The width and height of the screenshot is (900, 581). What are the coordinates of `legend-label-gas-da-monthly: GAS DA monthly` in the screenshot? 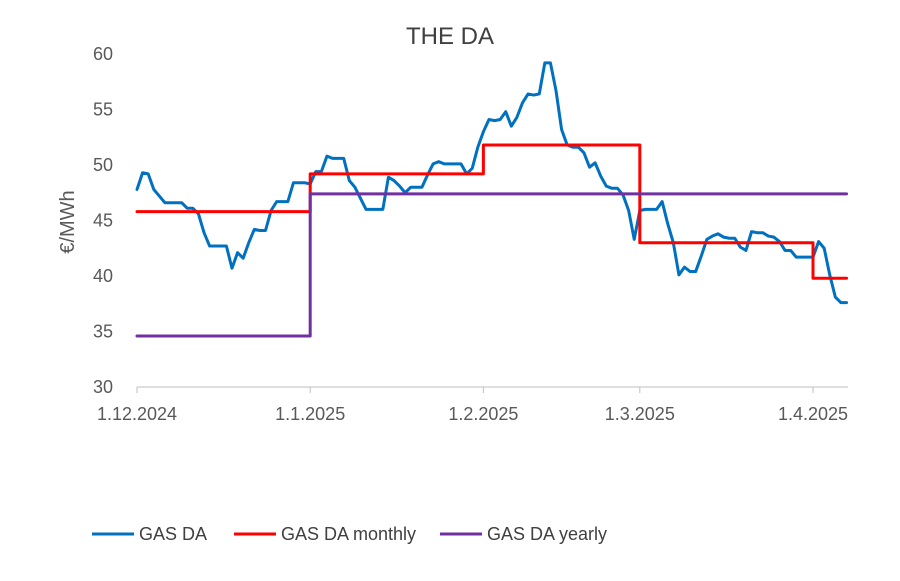 It's located at (348, 534).